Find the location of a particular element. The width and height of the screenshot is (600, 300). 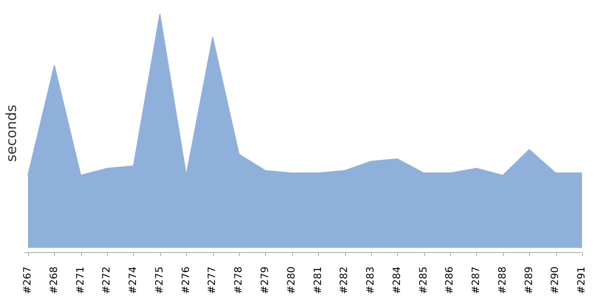

x-tick-label: #287 is located at coordinates (476, 280).